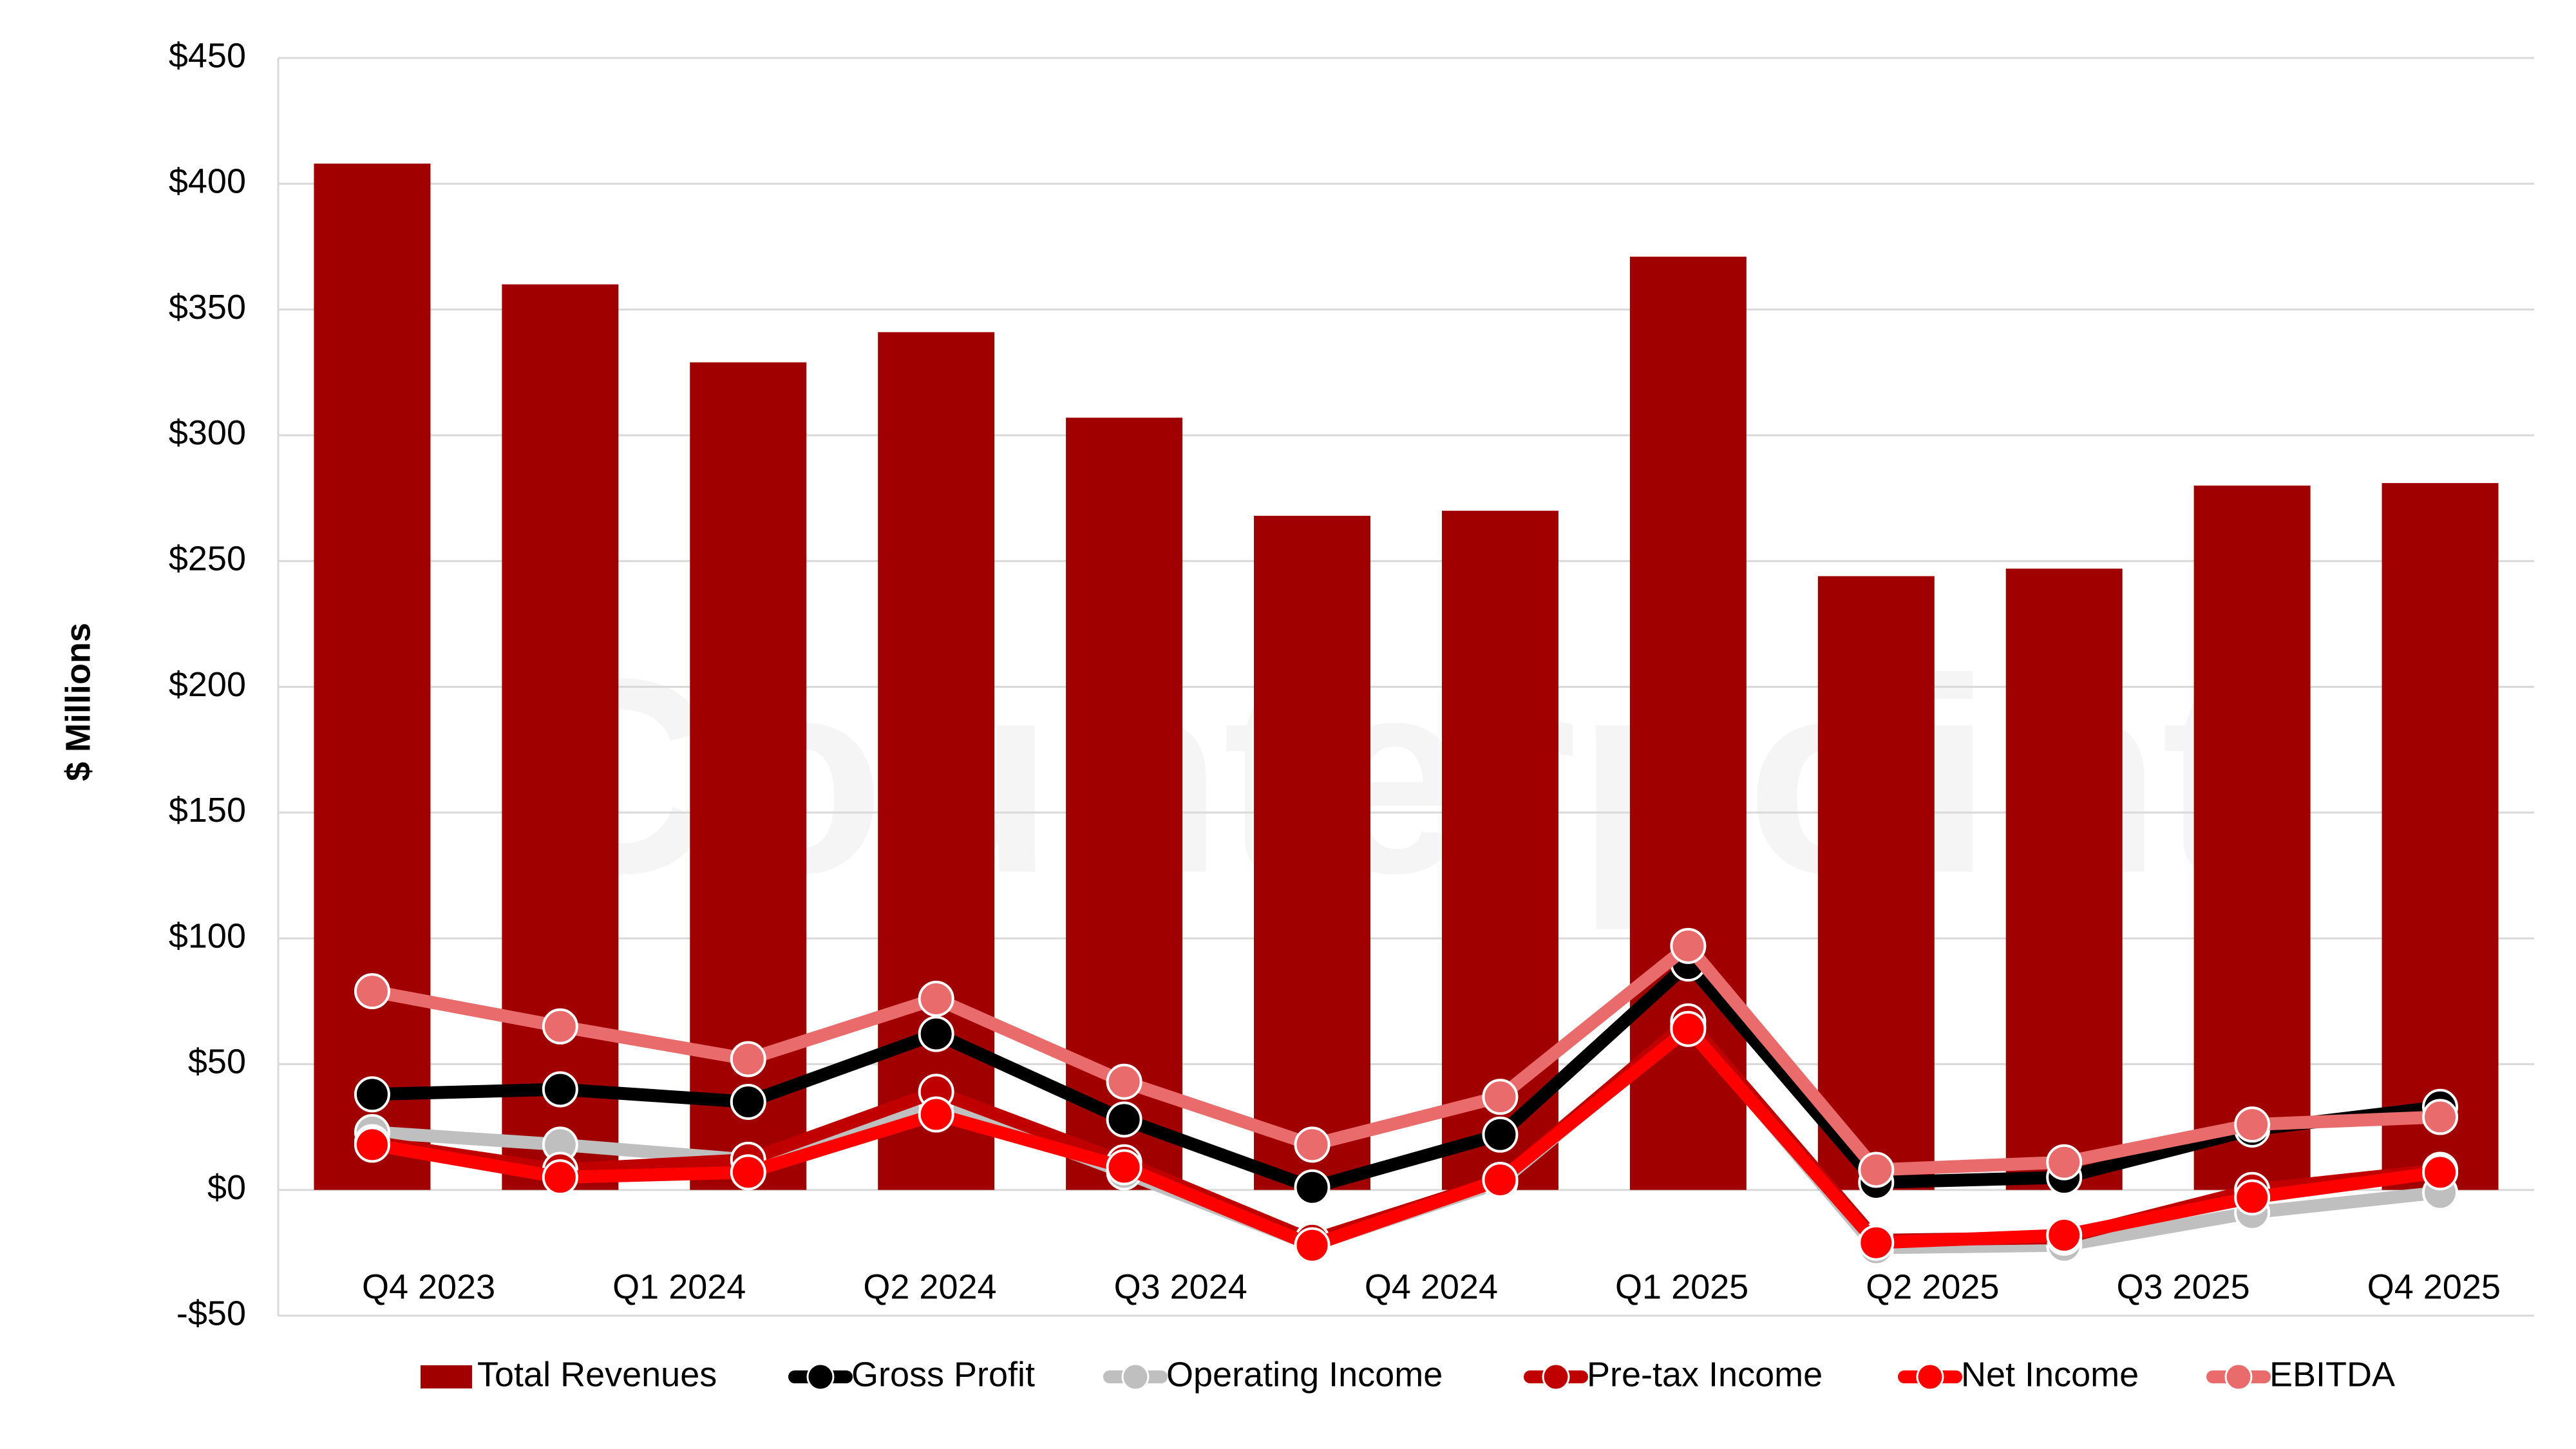  What do you see at coordinates (207, 936) in the screenshot?
I see `y-tick-label: $100` at bounding box center [207, 936].